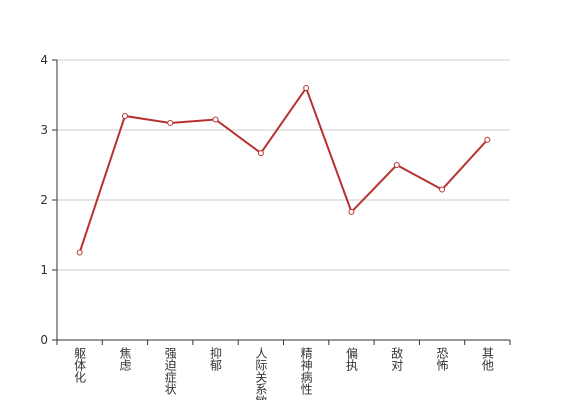 The height and width of the screenshot is (400, 567). Describe the element at coordinates (80, 365) in the screenshot. I see `x-tick-label: 躯体化` at that location.